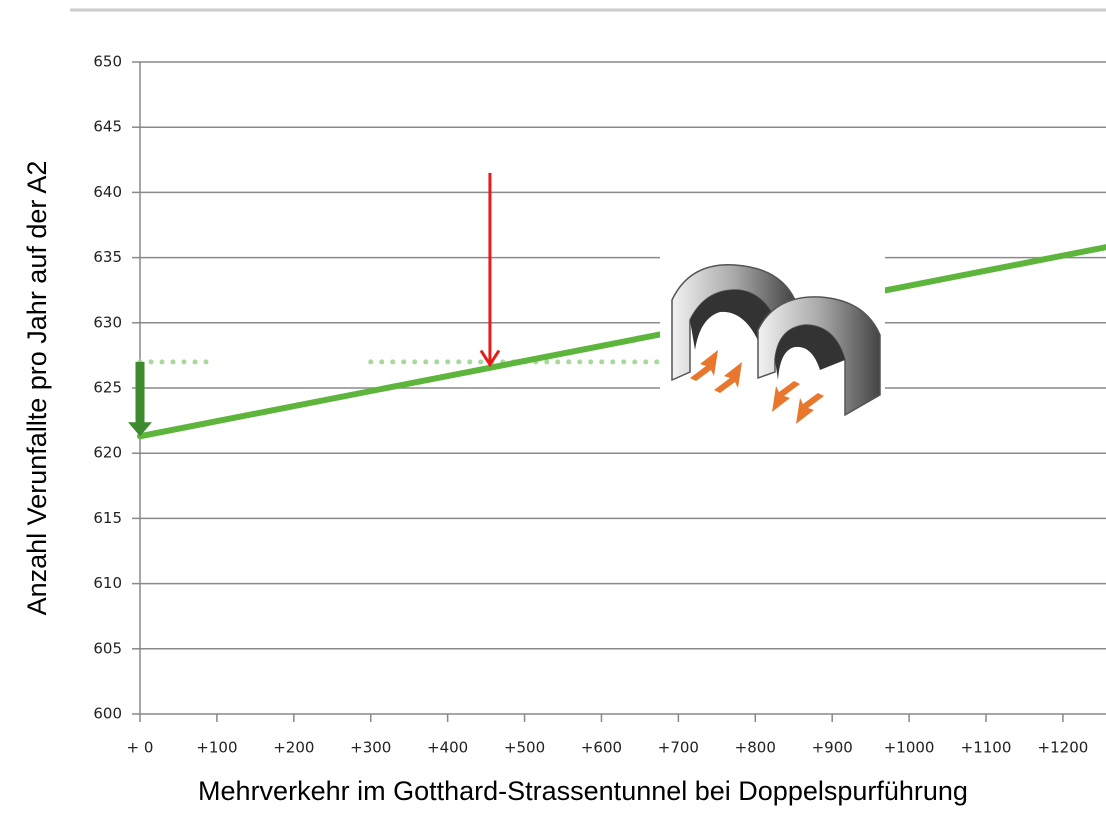 Image resolution: width=1106 pixels, height=828 pixels. Describe the element at coordinates (107, 388) in the screenshot. I see `y-tick-label: 625` at that location.